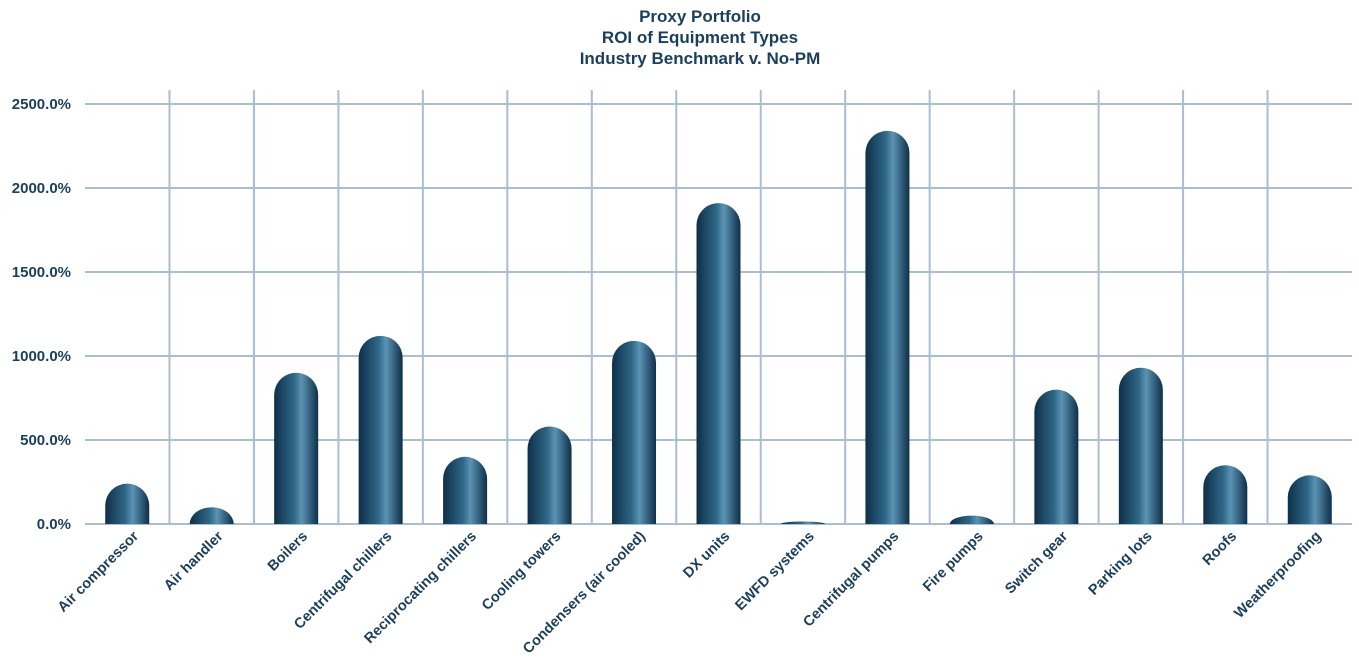  What do you see at coordinates (851, 580) in the screenshot?
I see `x-tick-label: Centrifugal pumps` at bounding box center [851, 580].